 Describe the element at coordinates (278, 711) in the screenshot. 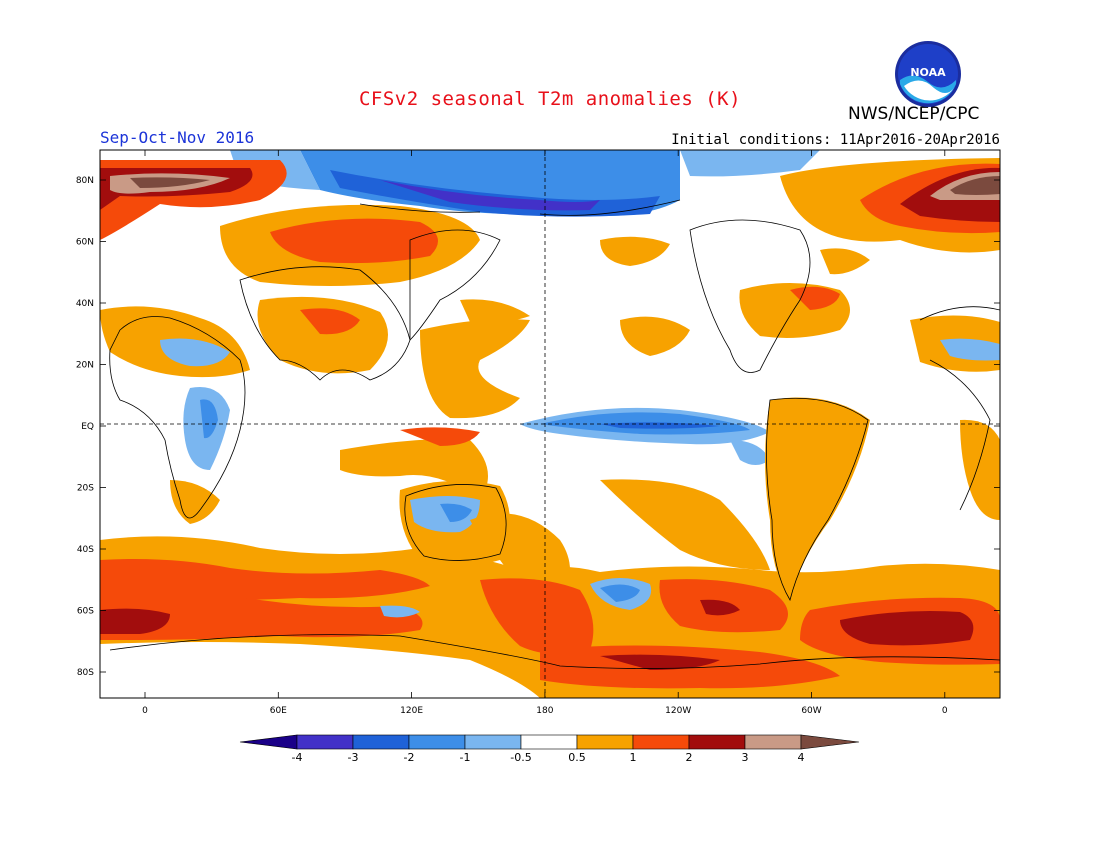

I see `longitude-label: 60E` at that location.